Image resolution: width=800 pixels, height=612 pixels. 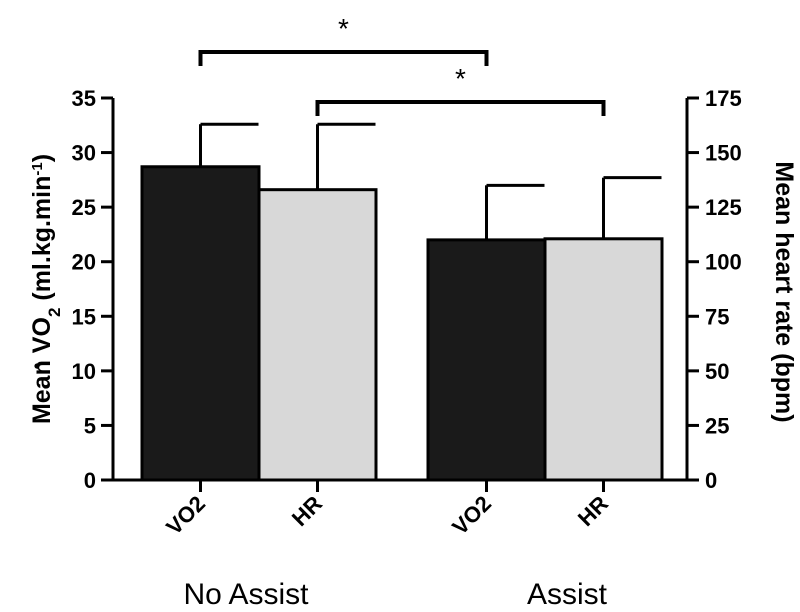 What do you see at coordinates (723, 153) in the screenshot?
I see `right-tick-label: 150` at bounding box center [723, 153].